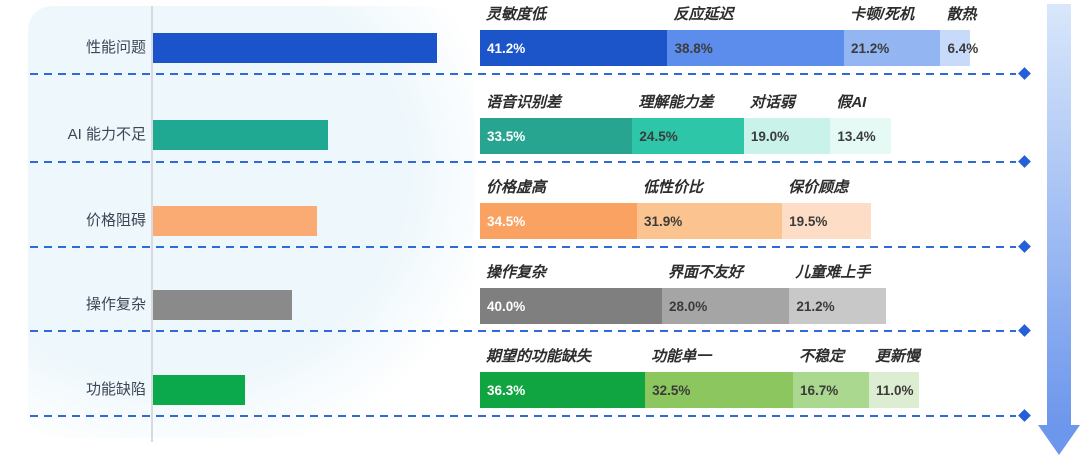 The width and height of the screenshot is (1080, 457). I want to click on segment-bar: 38.8%, so click(755, 48).